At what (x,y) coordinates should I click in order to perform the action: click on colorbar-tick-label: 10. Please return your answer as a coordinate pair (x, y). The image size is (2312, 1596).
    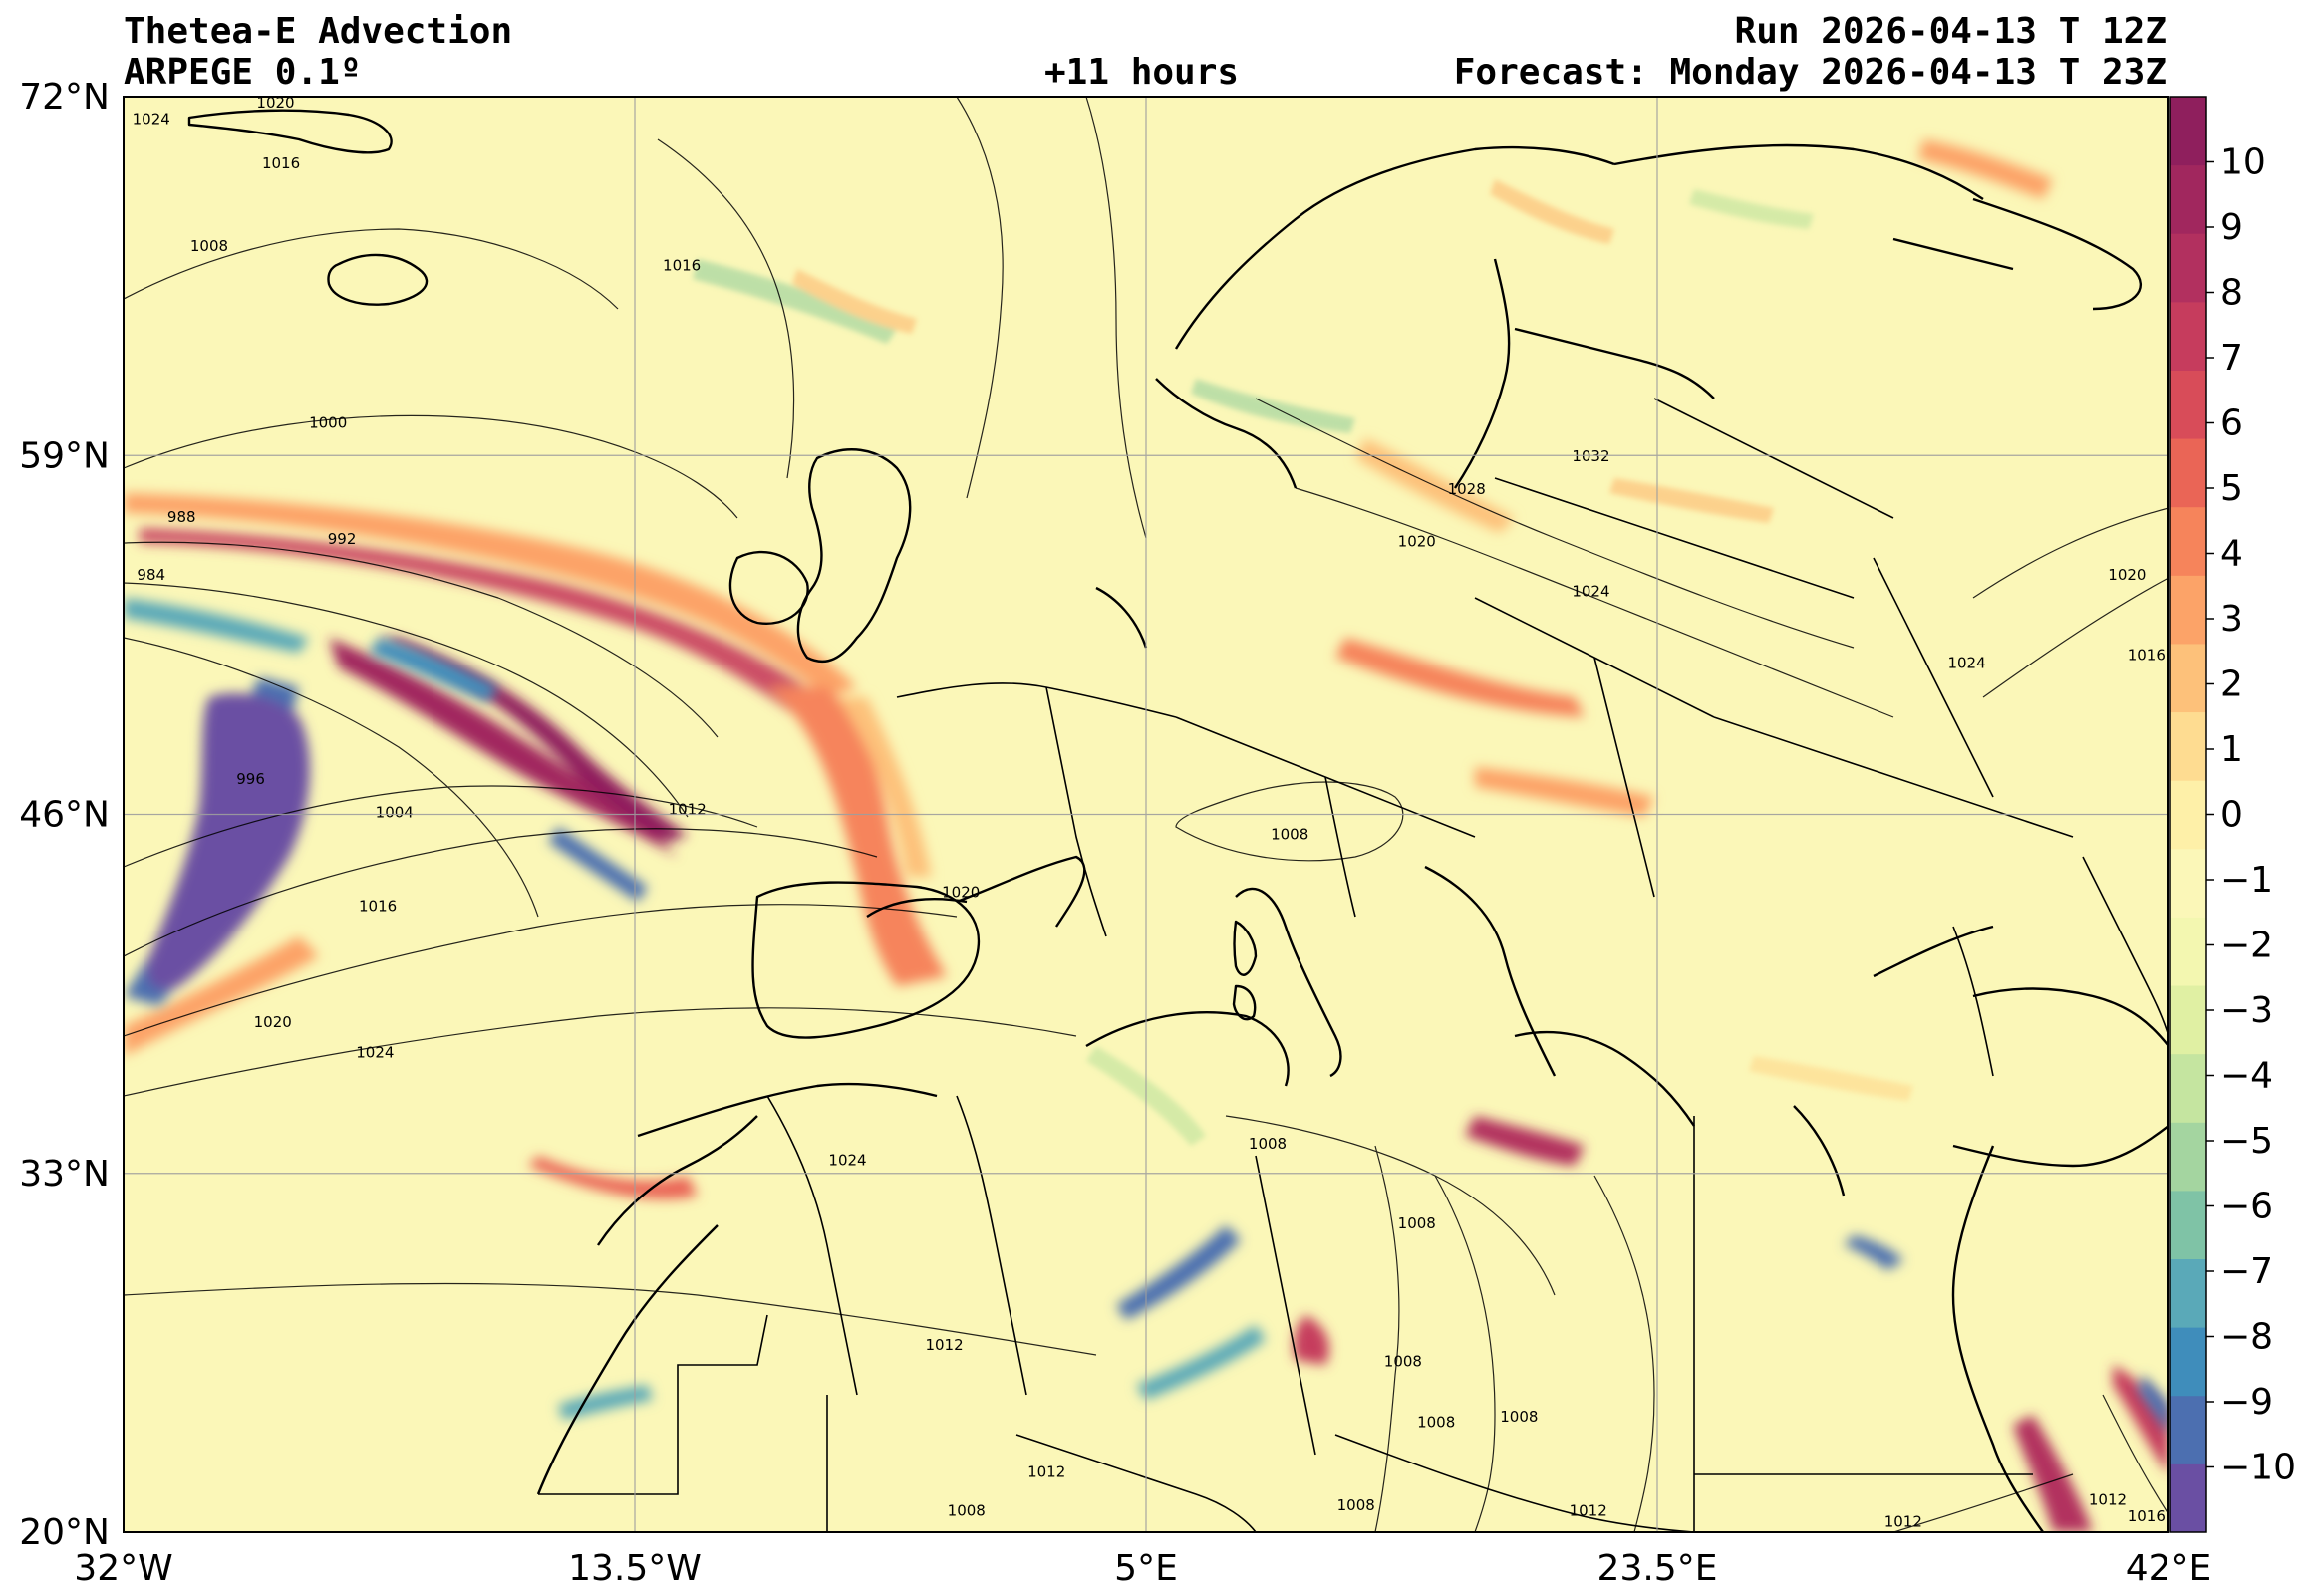
    Looking at the image, I should click on (2243, 162).